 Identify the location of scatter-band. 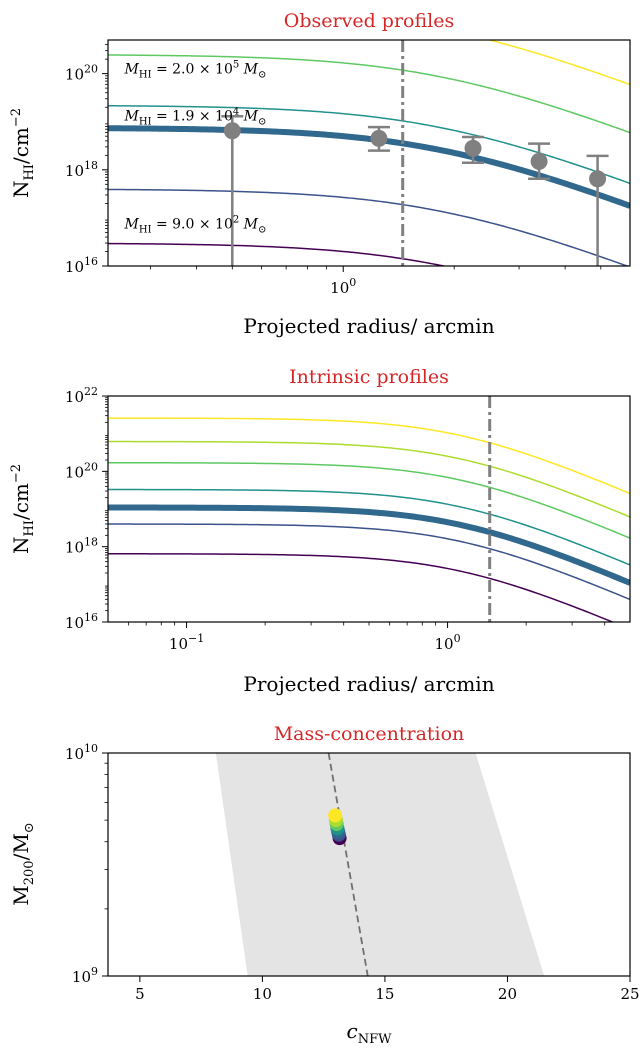
(380, 864).